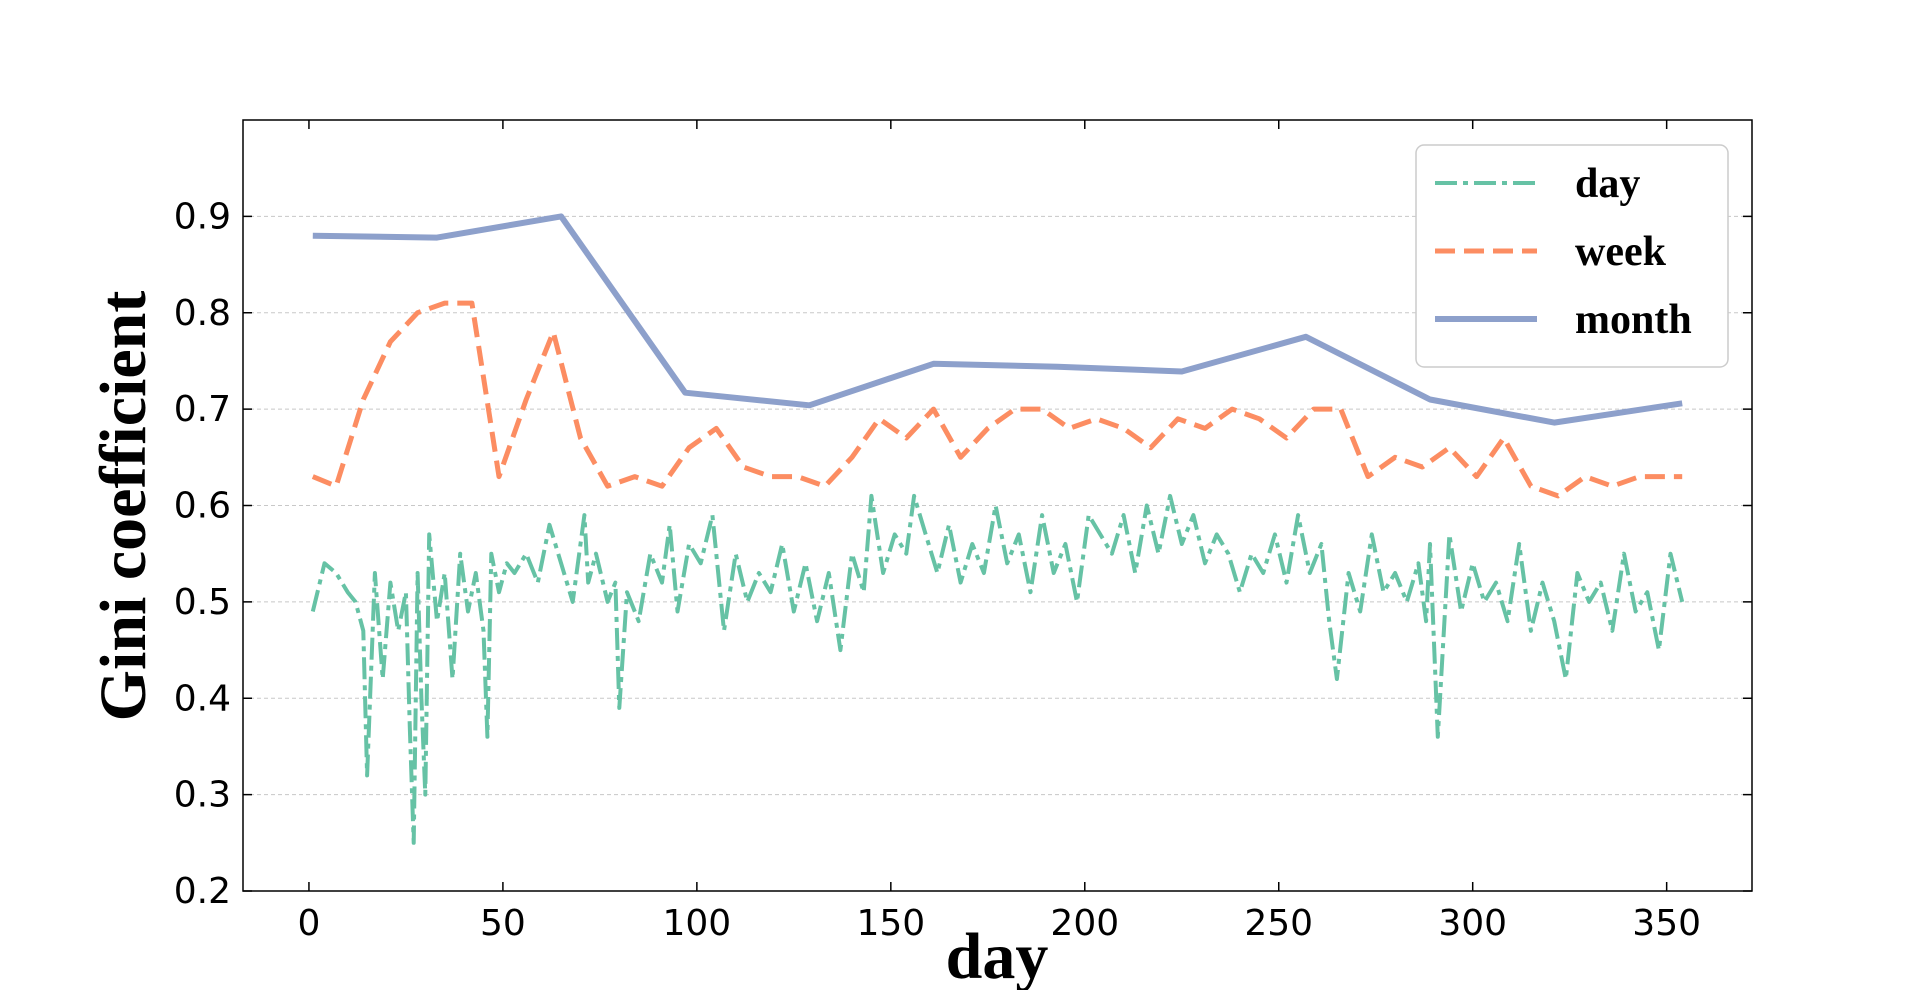  What do you see at coordinates (123, 506) in the screenshot?
I see `y-axis-title: Gini coefficient` at bounding box center [123, 506].